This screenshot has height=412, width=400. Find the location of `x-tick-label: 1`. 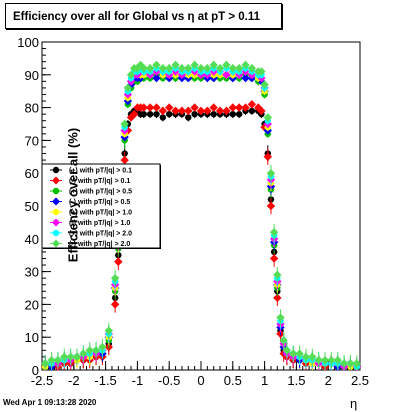

x-tick-label: 1 is located at coordinates (264, 380).